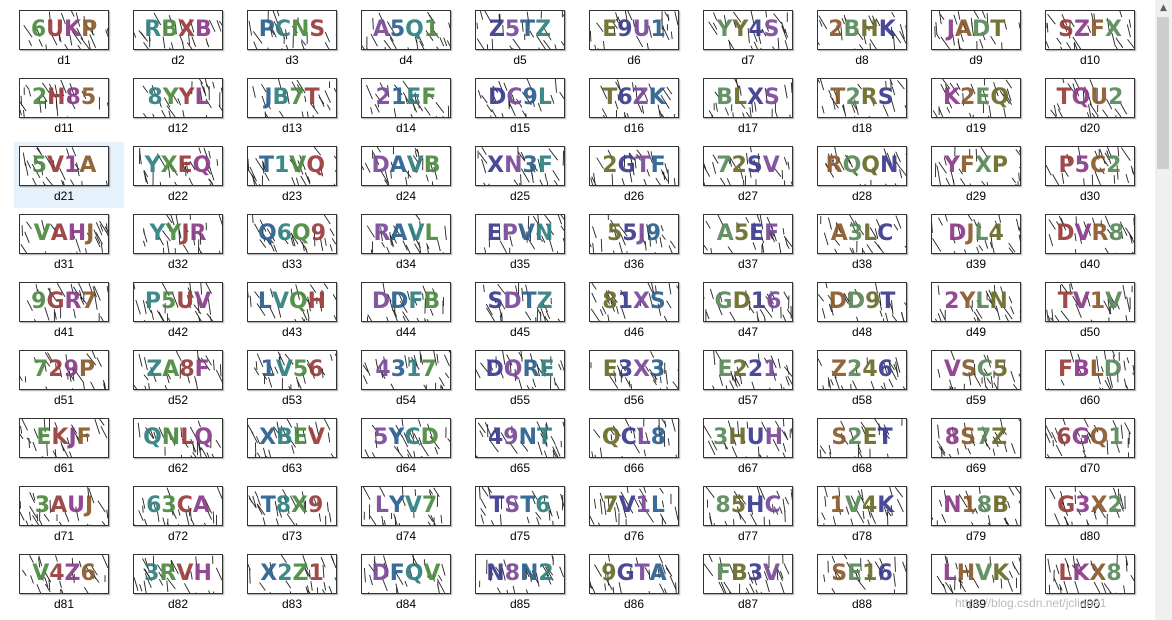 Image resolution: width=1172 pixels, height=620 pixels. Describe the element at coordinates (69, 107) in the screenshot. I see `file-item: 2 H 8 5 d11` at that location.